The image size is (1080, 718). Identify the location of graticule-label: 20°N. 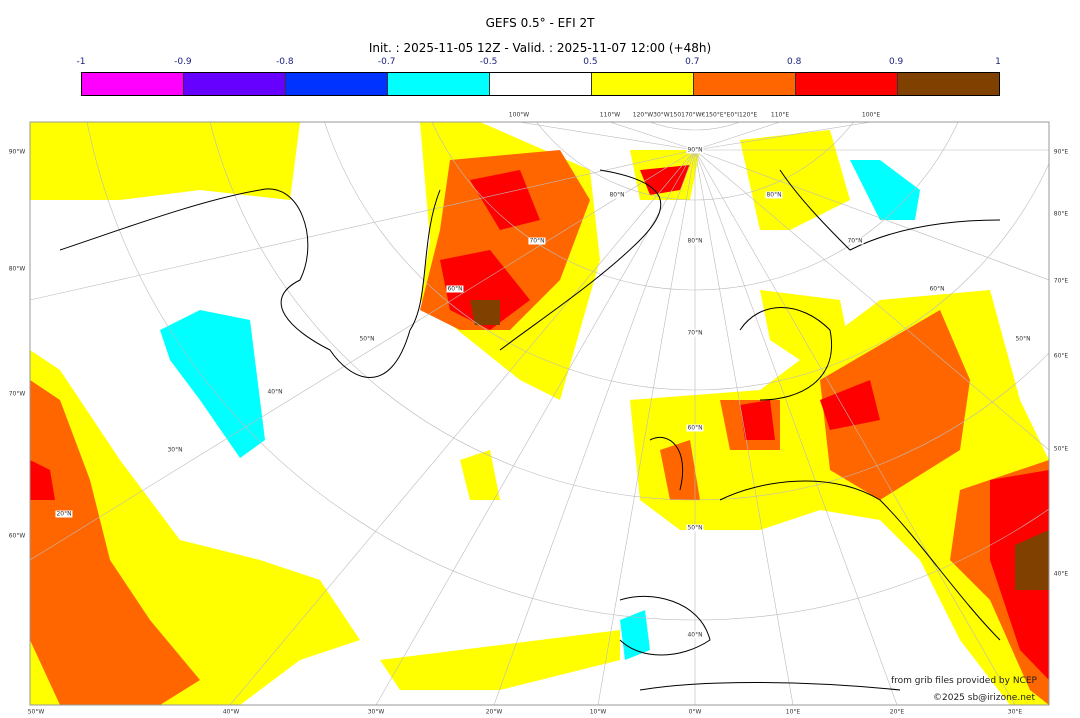
(64, 514).